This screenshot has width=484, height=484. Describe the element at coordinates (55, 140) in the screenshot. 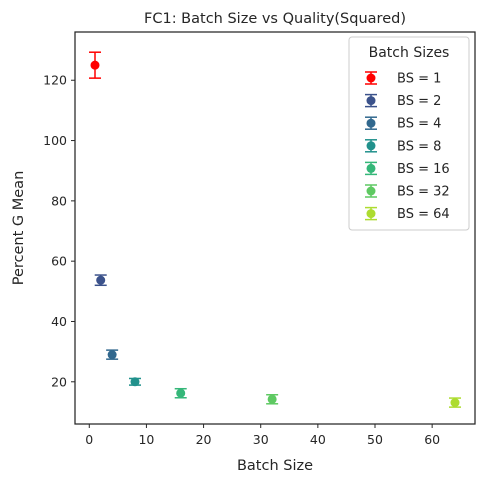

I see `y-tick-label: 100` at that location.